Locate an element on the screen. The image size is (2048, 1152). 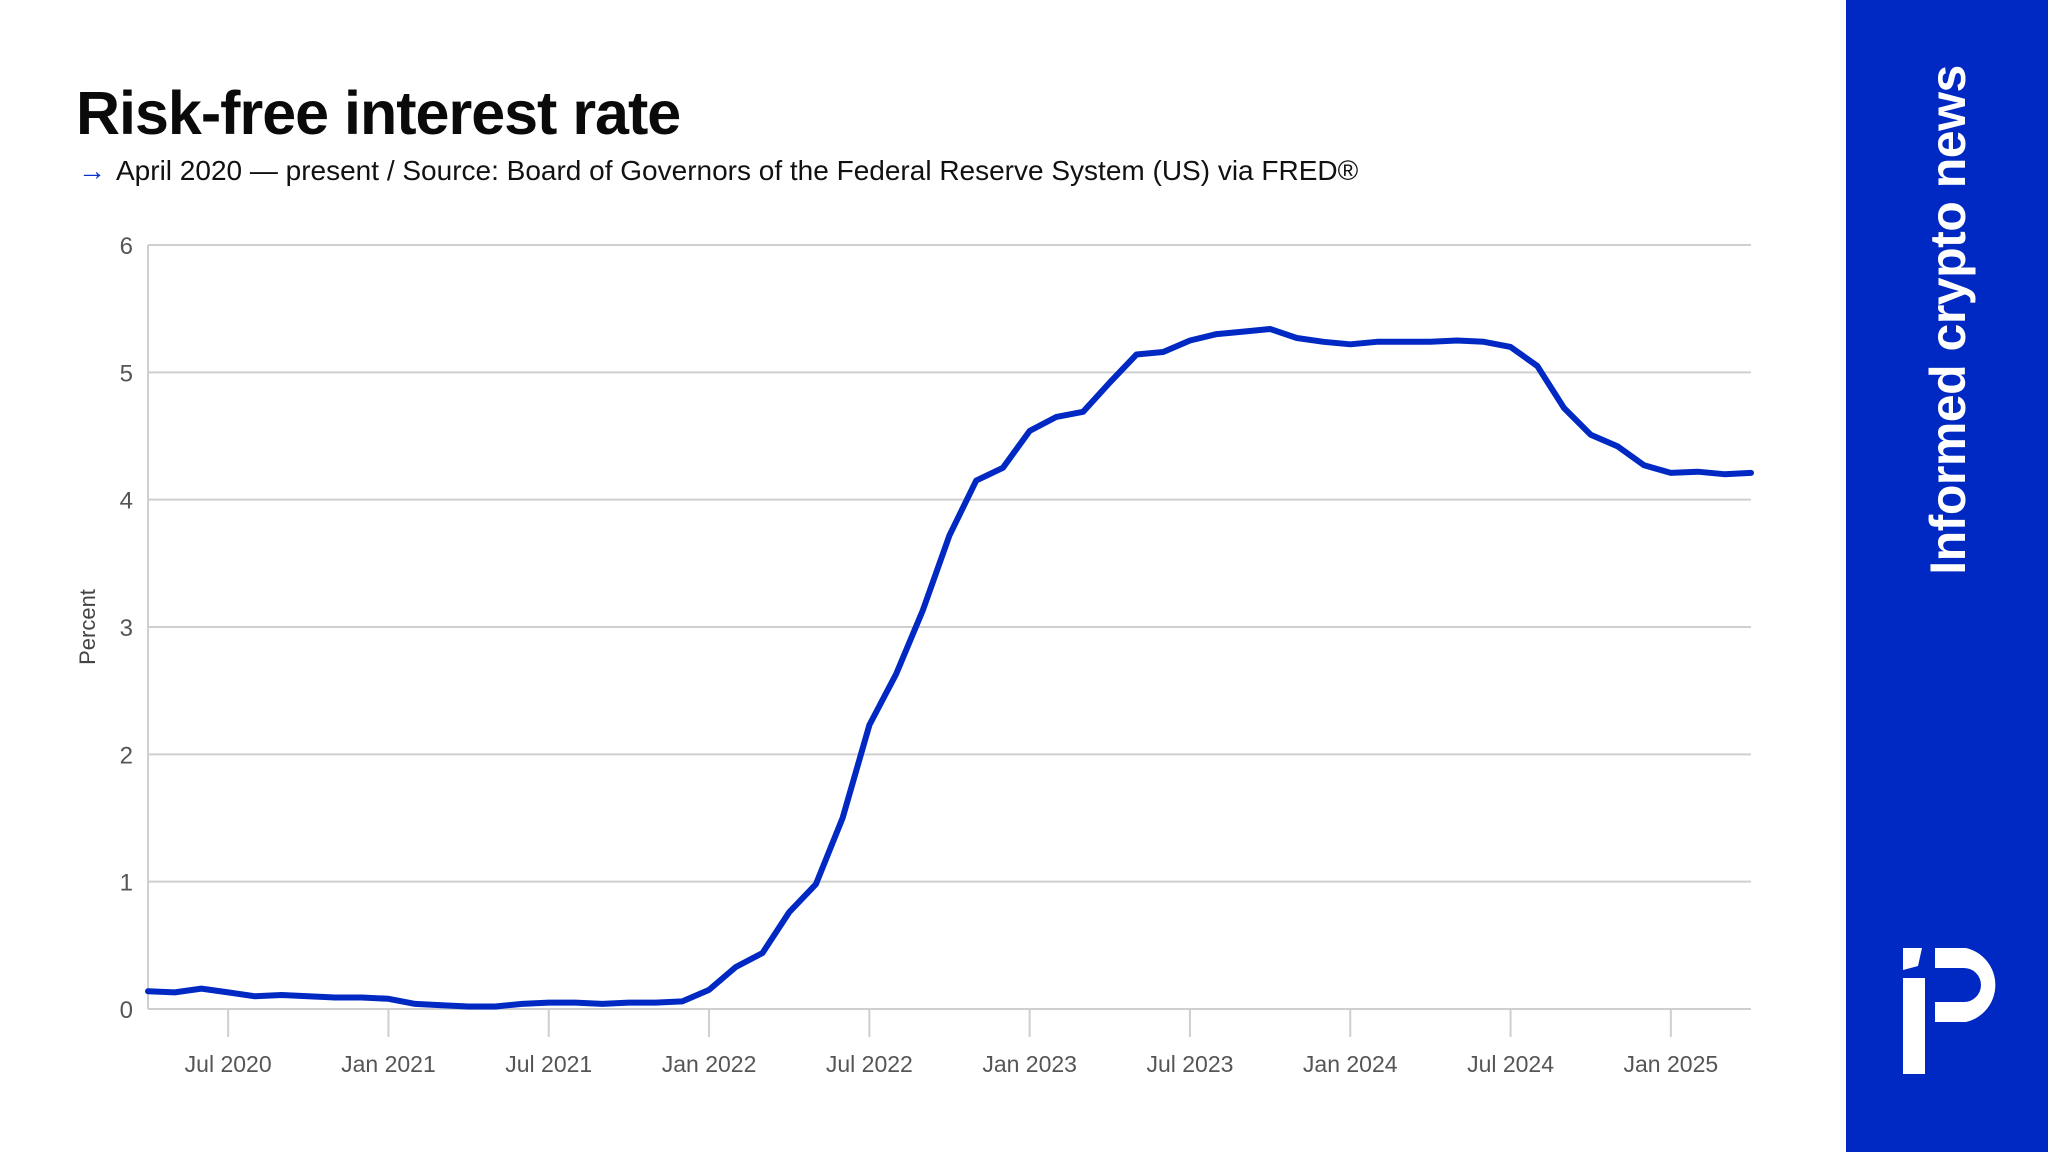
x-tick-label: Jan 2021 is located at coordinates (388, 1064).